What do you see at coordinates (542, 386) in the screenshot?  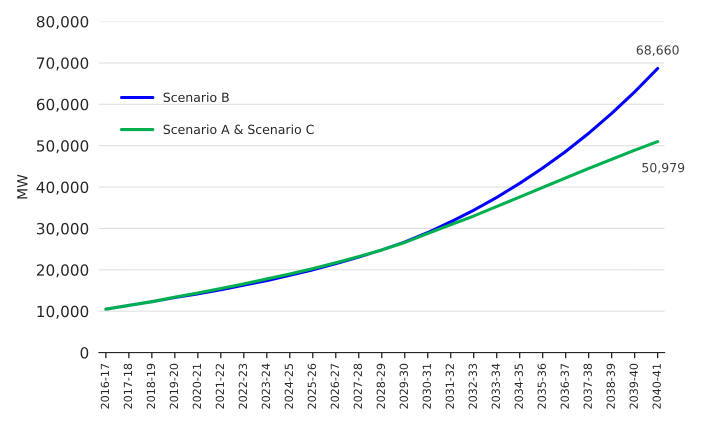 I see `x-tick-label: 2035-36` at bounding box center [542, 386].